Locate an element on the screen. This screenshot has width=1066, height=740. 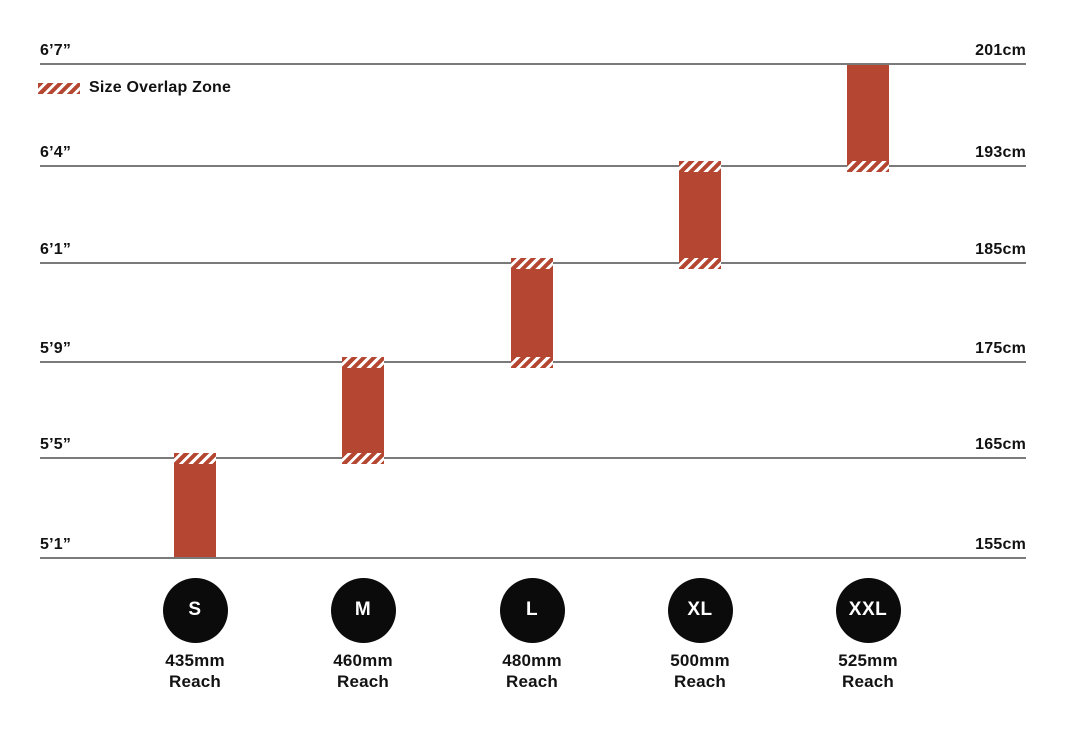
size-range-S is located at coordinates (195, 510).